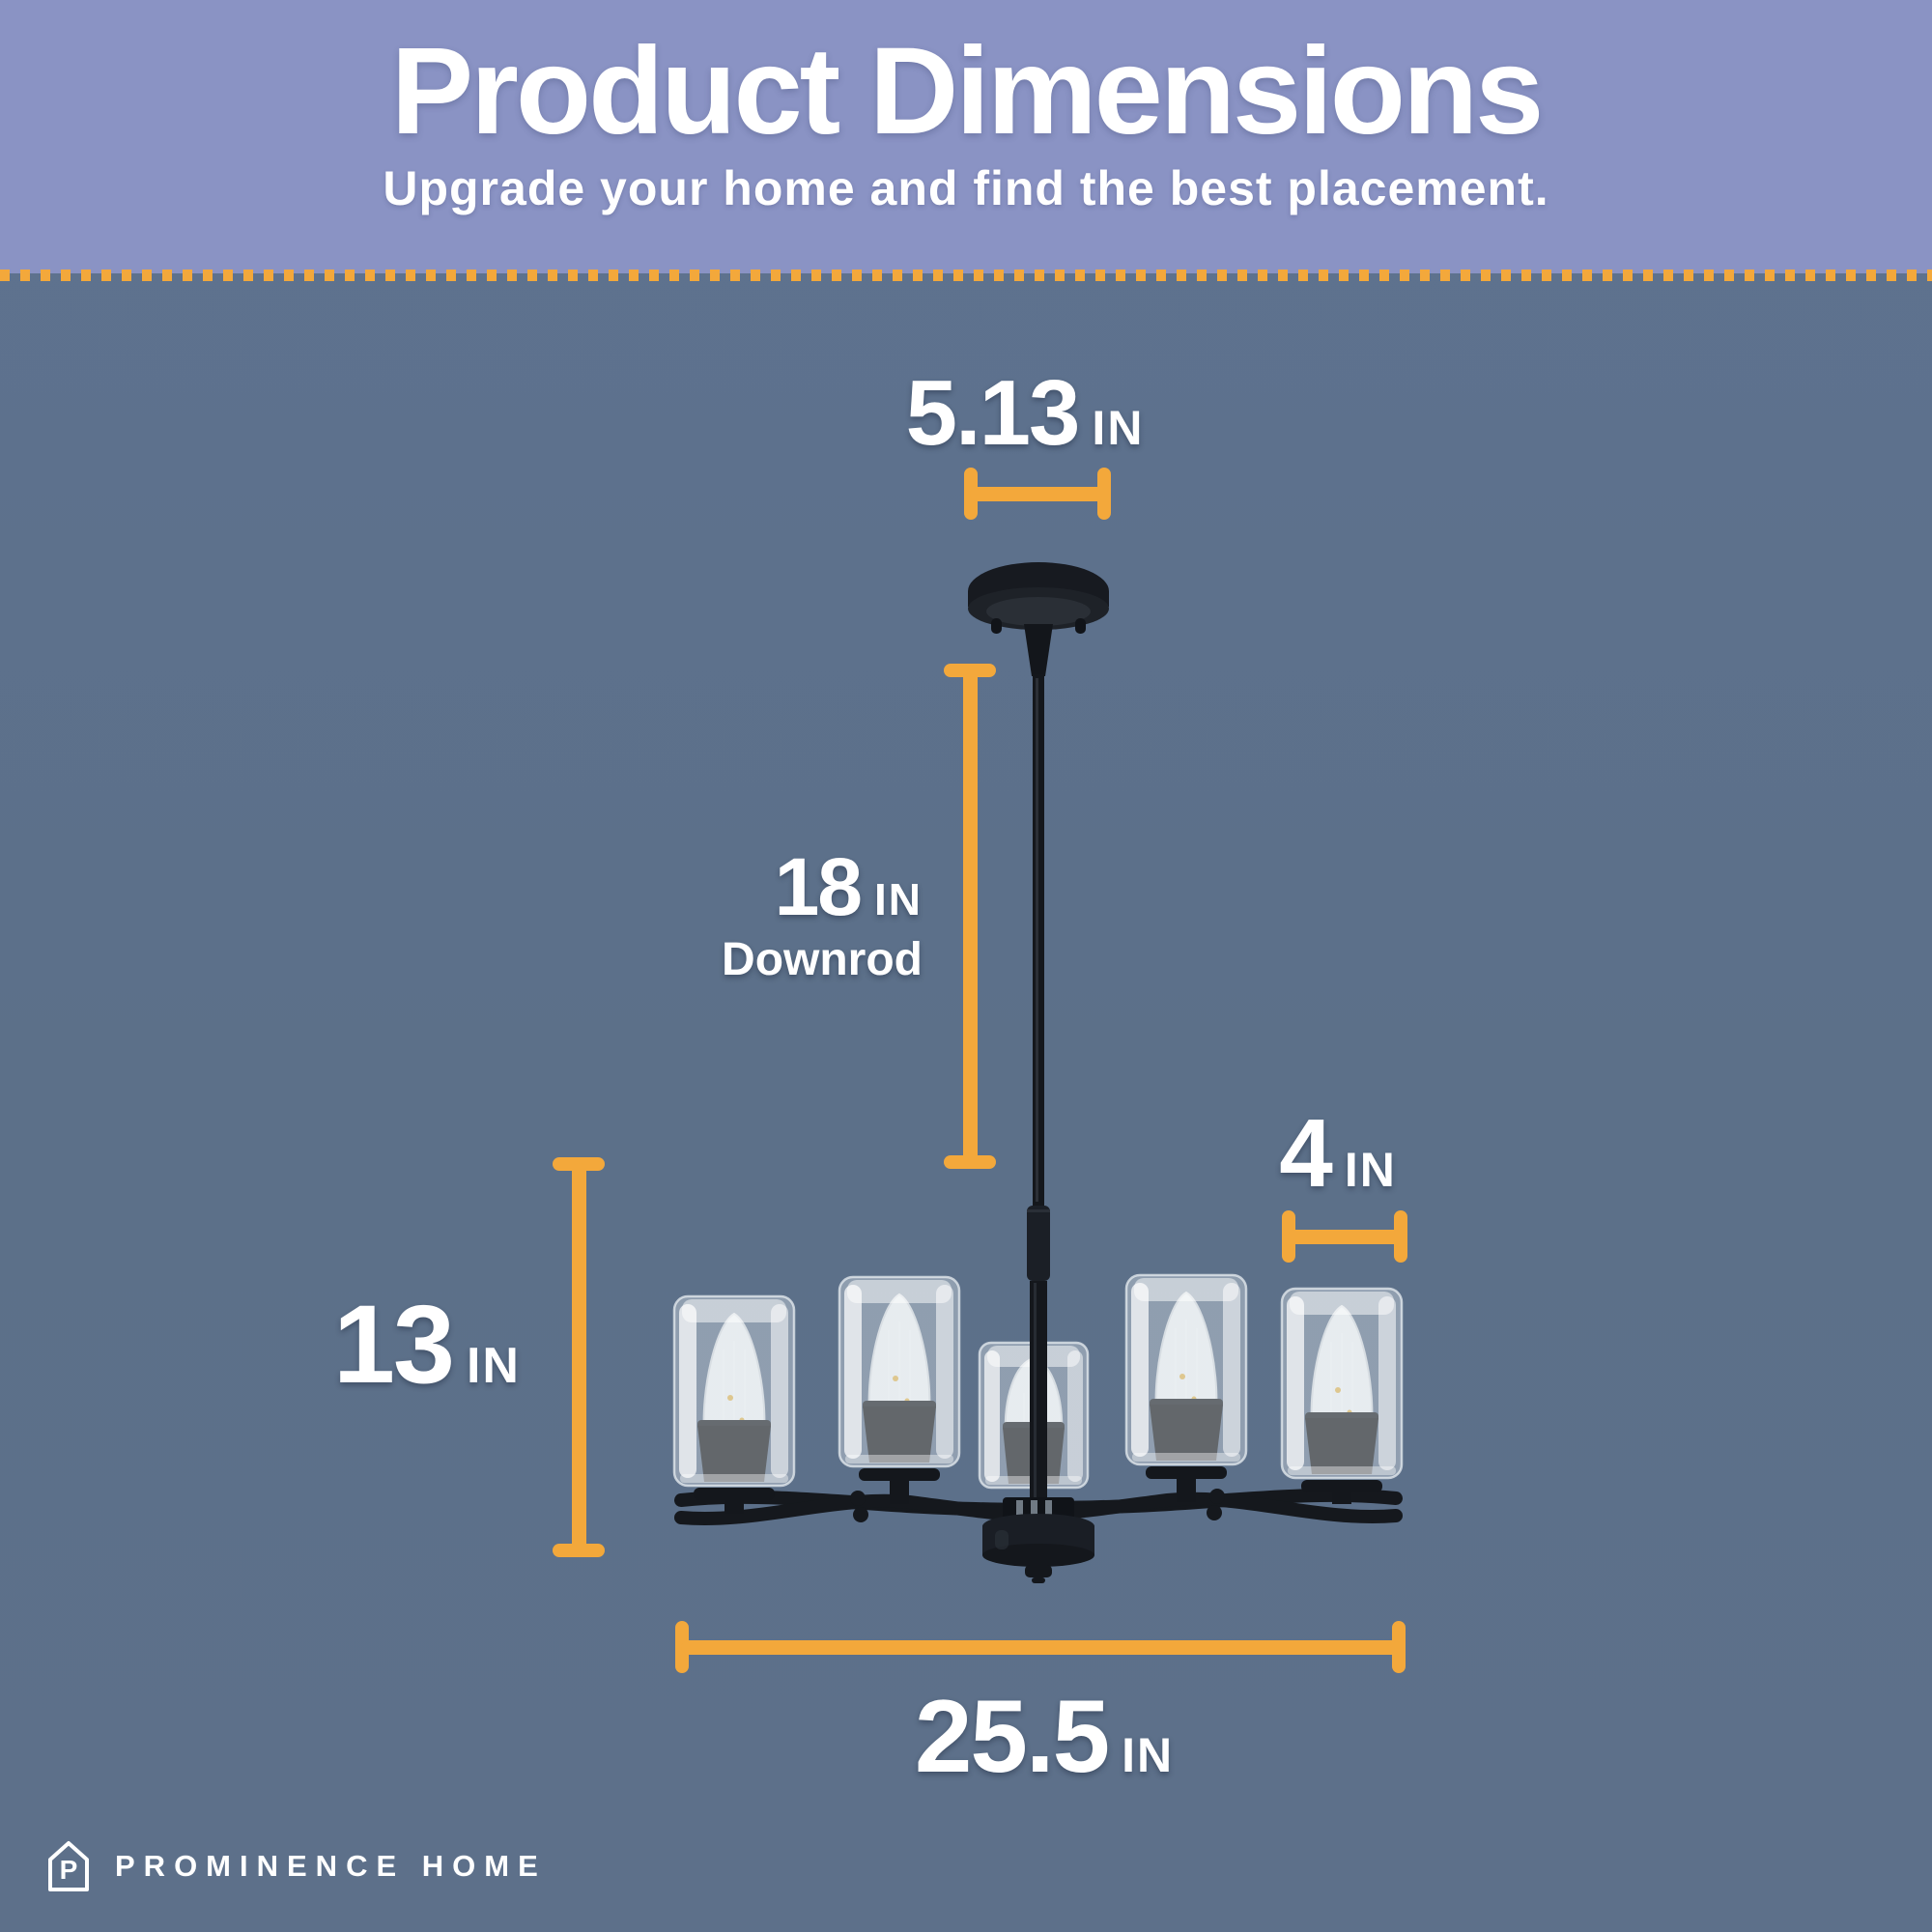 The width and height of the screenshot is (1932, 1932). What do you see at coordinates (966, 275) in the screenshot?
I see `dotted-divider` at bounding box center [966, 275].